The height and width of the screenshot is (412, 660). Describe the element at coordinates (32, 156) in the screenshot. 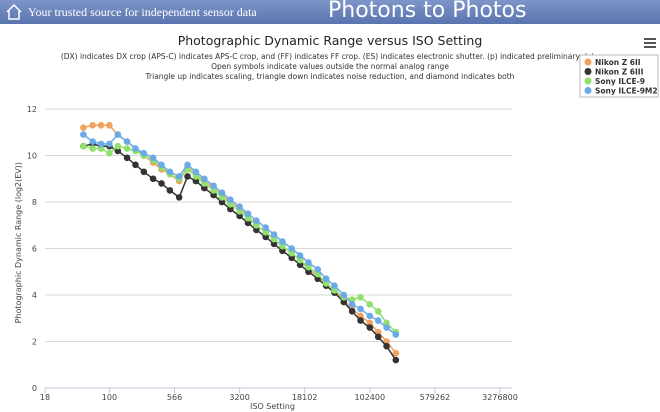

I see `y-tick-label: 10` at that location.